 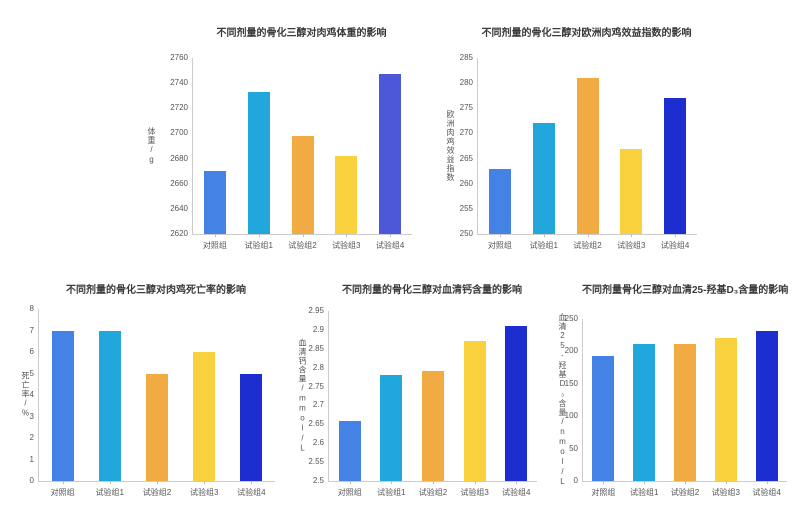 What do you see at coordinates (151, 146) in the screenshot?
I see `y-axis-label: 体重/g` at bounding box center [151, 146].